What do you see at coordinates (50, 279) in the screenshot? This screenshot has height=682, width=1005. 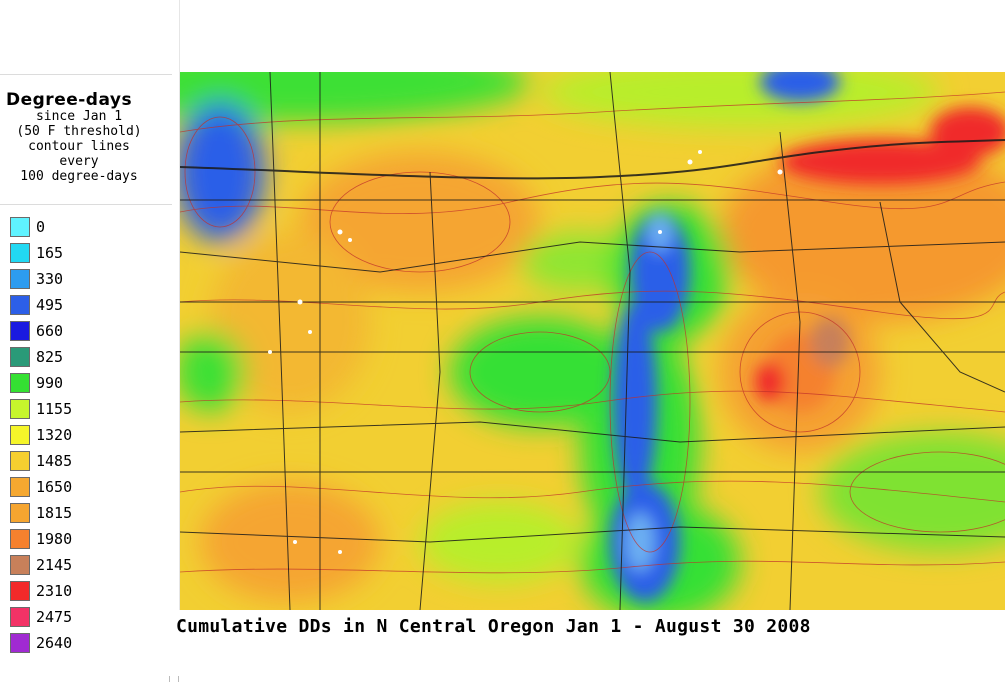 I see `legend-label: 330` at bounding box center [50, 279].